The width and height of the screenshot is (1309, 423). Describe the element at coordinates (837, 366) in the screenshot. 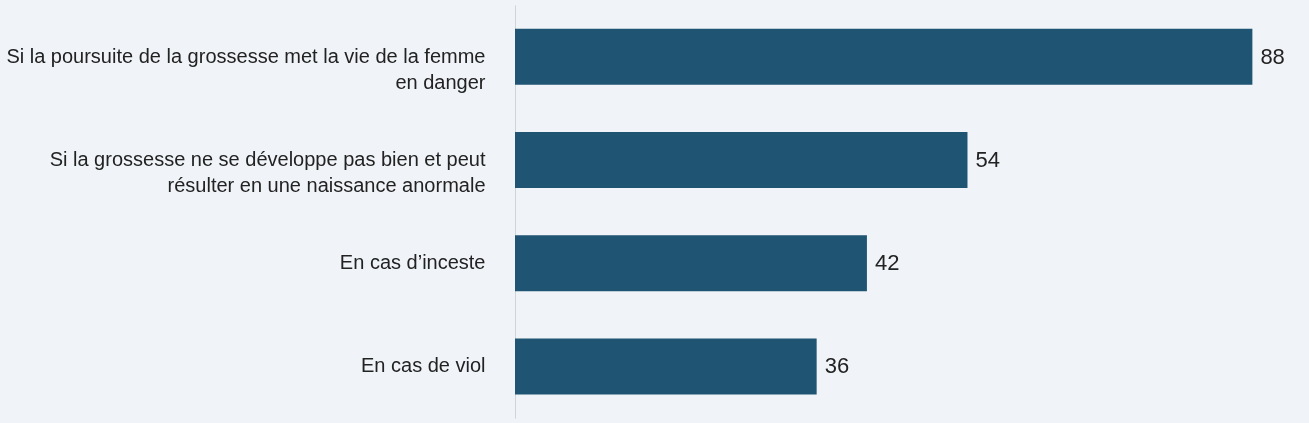

I see `data-label: 36` at that location.